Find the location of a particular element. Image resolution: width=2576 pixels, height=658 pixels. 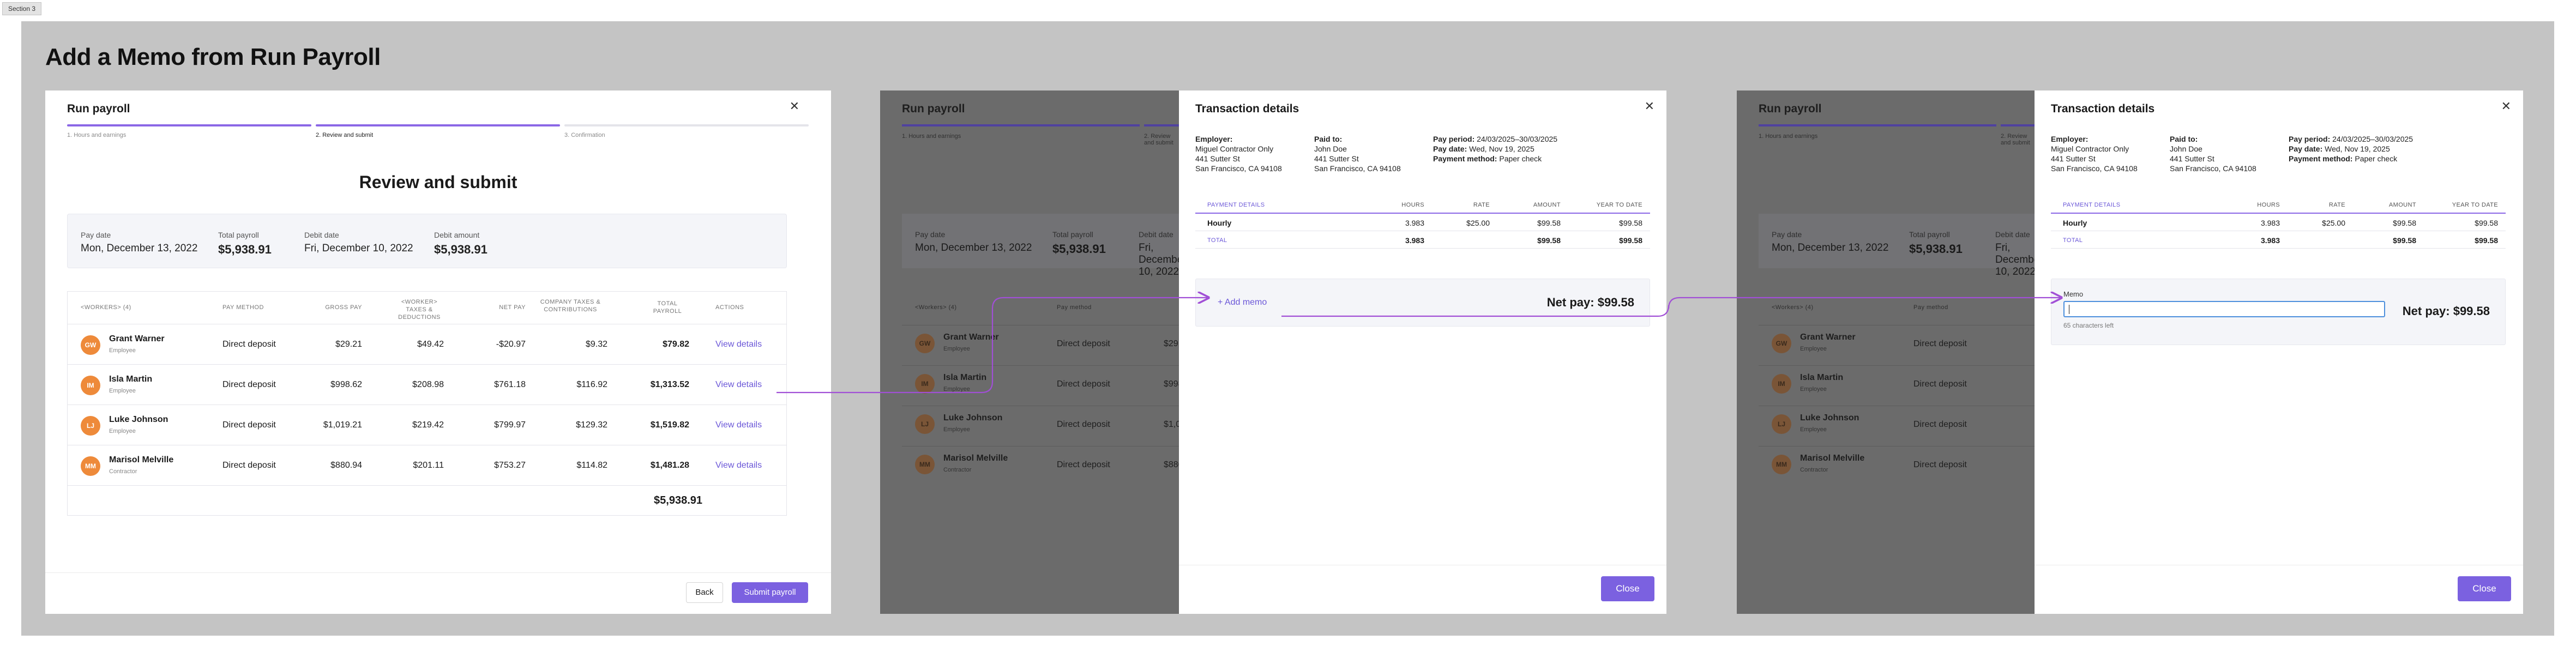

step-3: 3. Confirmation is located at coordinates (686, 131).